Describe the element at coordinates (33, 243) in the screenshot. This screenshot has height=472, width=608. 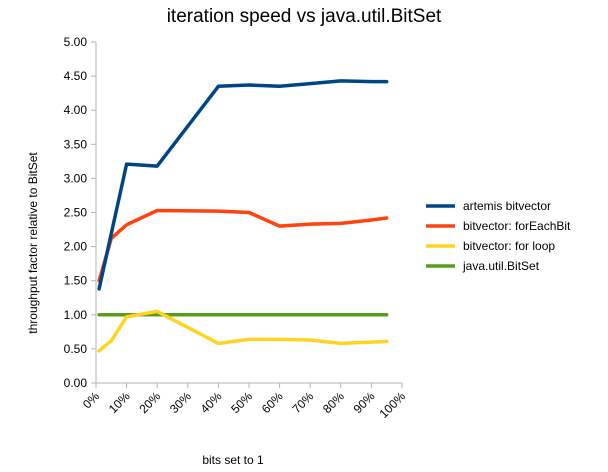
I see `y-axis-label: throughput factor relative to BitSet` at that location.